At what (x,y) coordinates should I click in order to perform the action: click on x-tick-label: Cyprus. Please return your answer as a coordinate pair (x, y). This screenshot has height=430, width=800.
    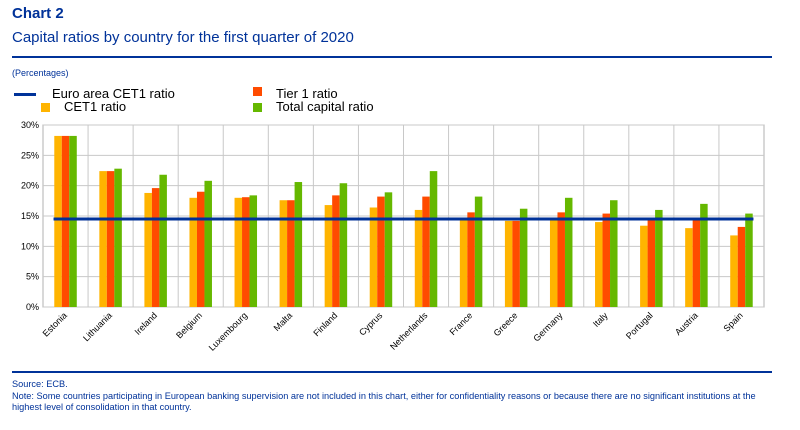
    Looking at the image, I should click on (371, 324).